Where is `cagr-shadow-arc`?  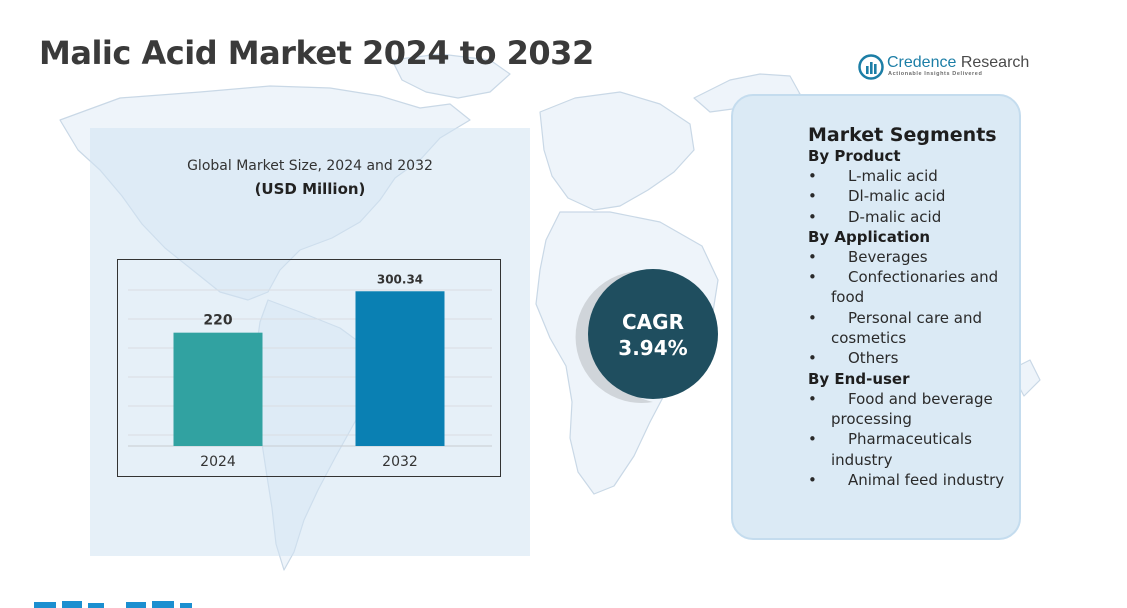 cagr-shadow-arc is located at coordinates (614, 337).